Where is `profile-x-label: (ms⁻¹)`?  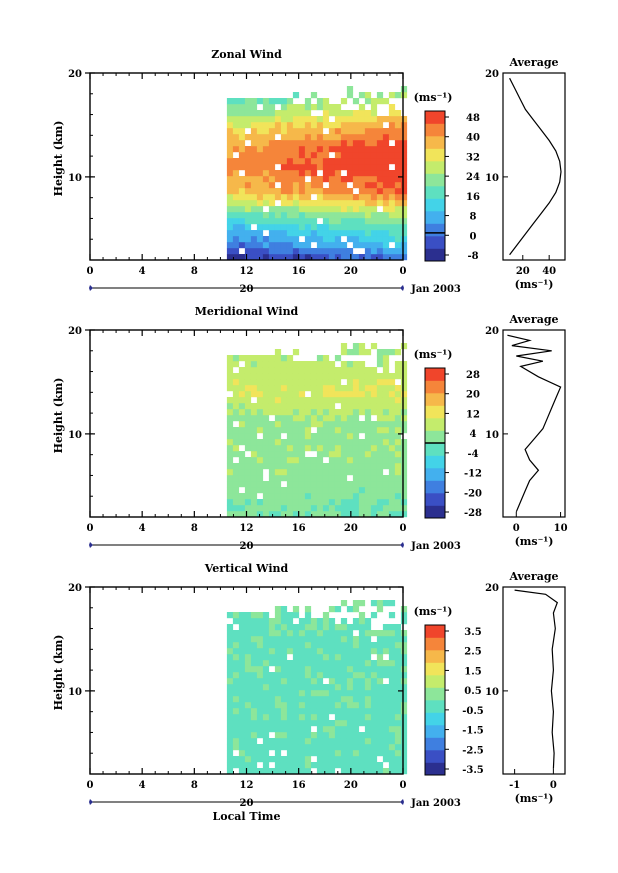
profile-x-label: (ms⁻¹) is located at coordinates (534, 541).